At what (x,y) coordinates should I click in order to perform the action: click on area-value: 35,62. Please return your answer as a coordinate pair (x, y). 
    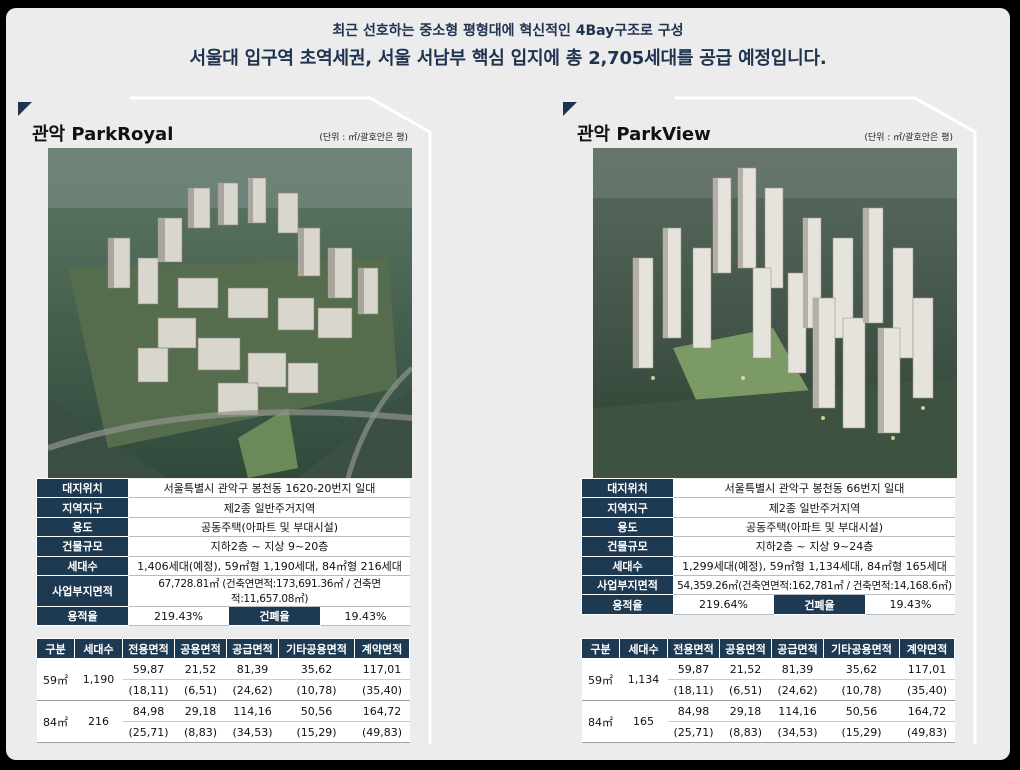
    Looking at the image, I should click on (861, 669).